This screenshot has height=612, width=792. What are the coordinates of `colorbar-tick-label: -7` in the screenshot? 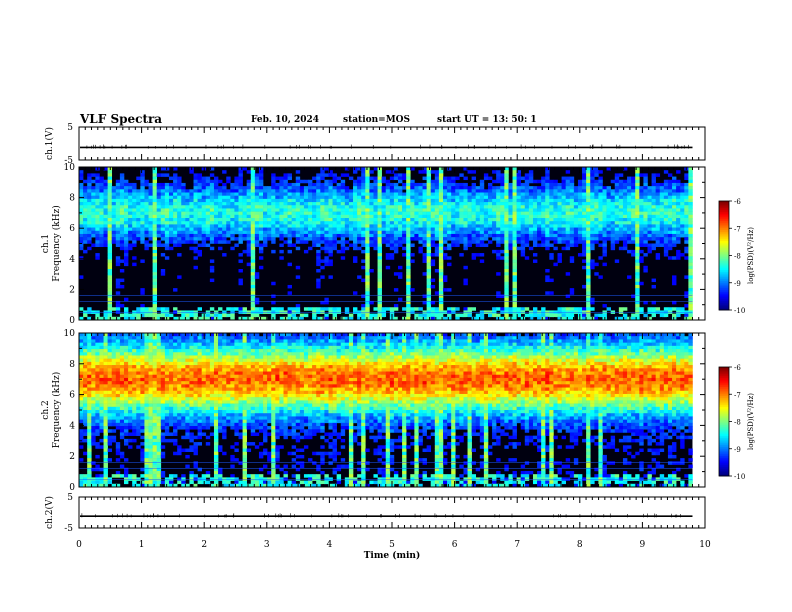 It's located at (737, 229).